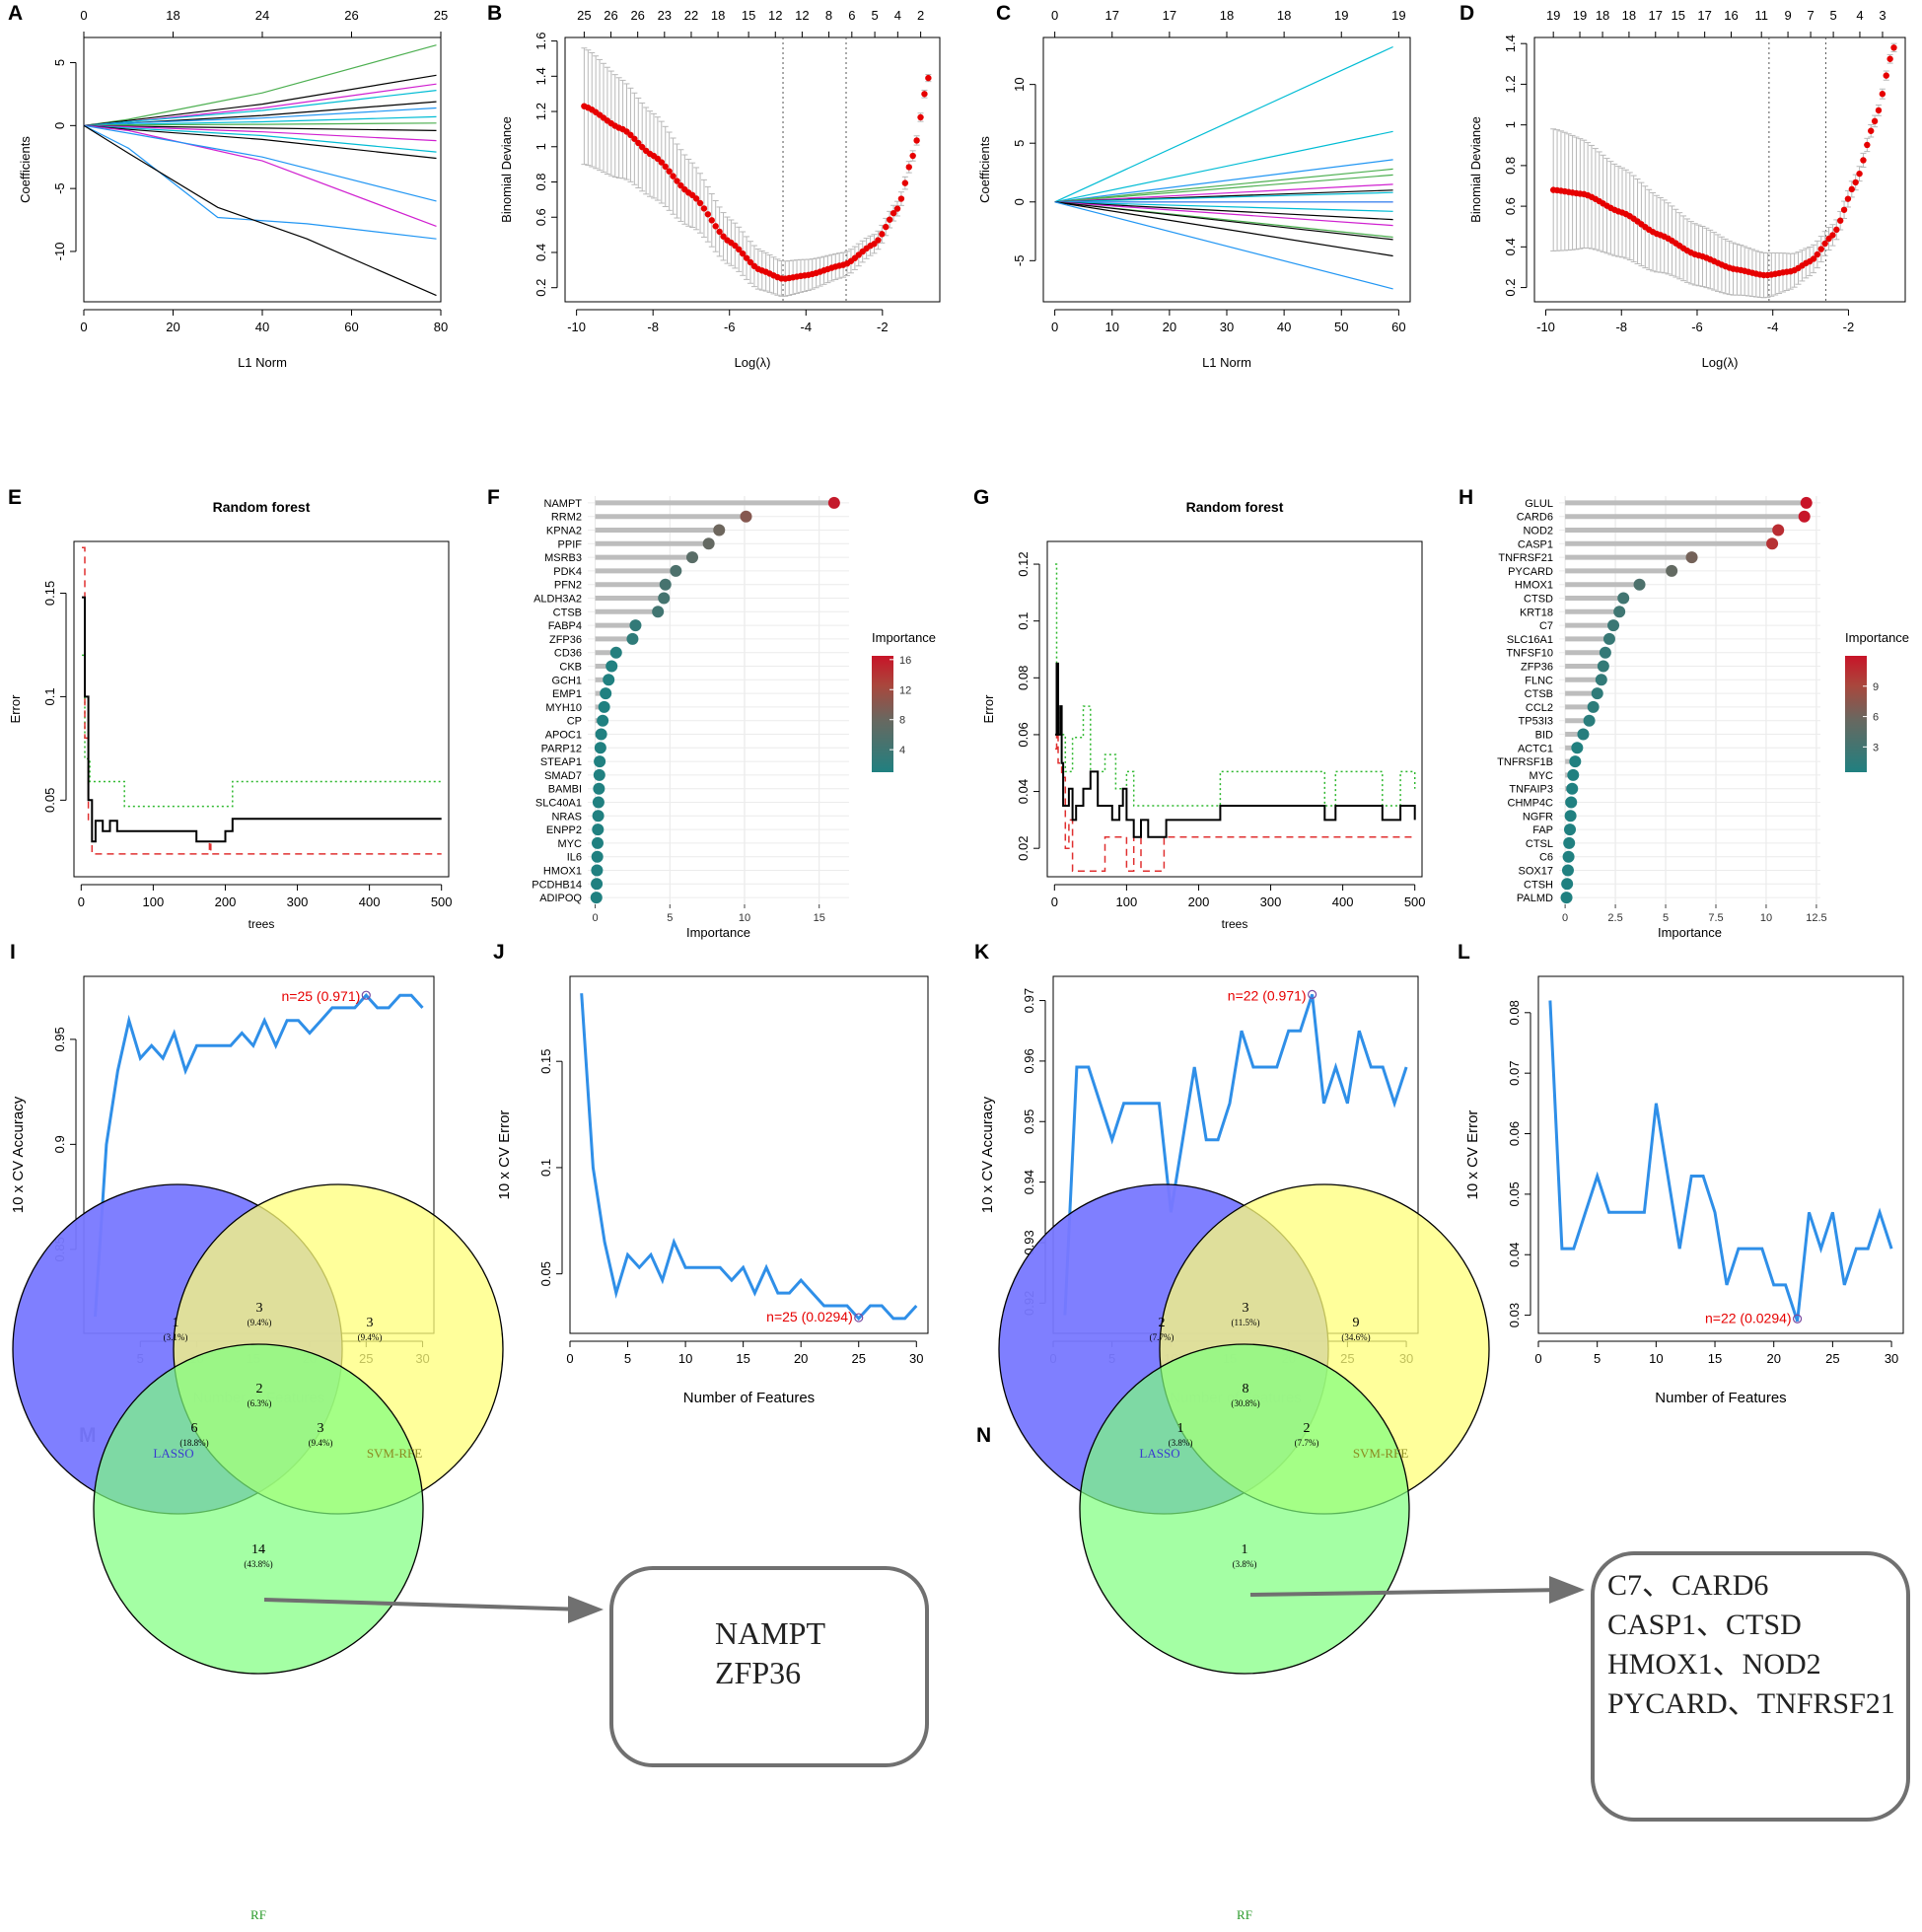 This screenshot has width=1922, height=1932. What do you see at coordinates (1226, 362) in the screenshot?
I see `x-axis-label: L1 Norm` at bounding box center [1226, 362].